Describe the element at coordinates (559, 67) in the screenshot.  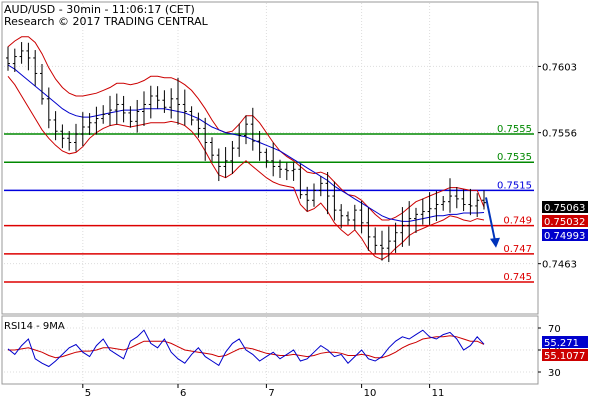
I see `price-tick-label: 0.7603` at that location.